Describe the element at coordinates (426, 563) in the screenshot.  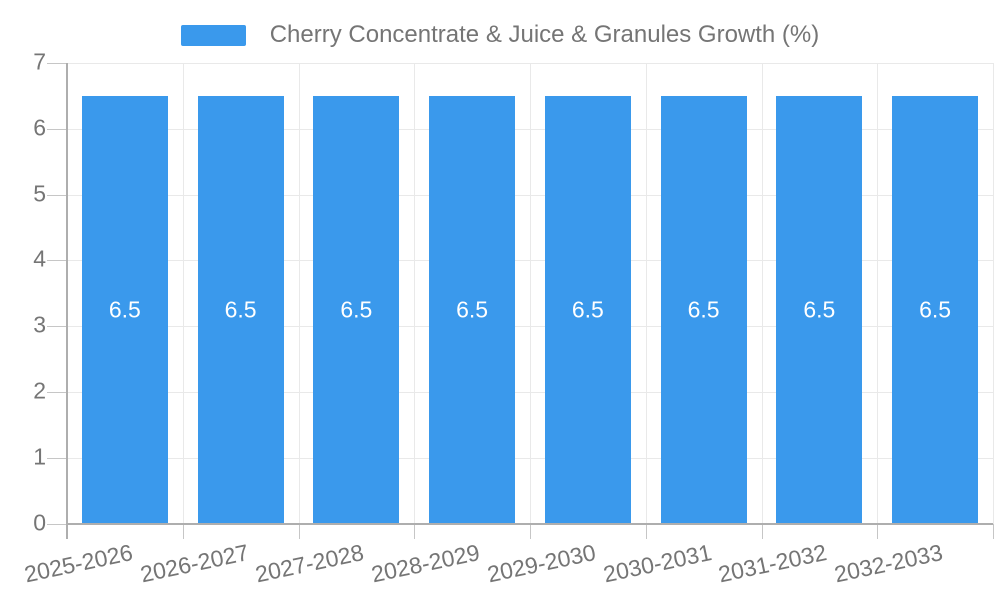
I see `x-axis-tick-label: 2028-2029` at that location.